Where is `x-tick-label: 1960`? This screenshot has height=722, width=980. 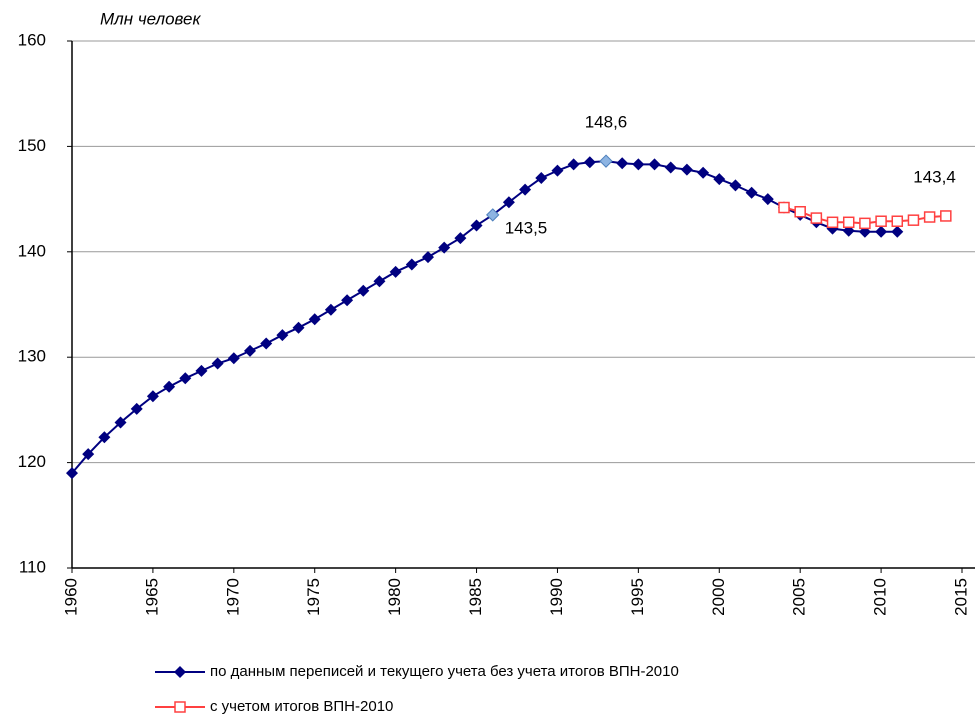 x-tick-label: 1960 is located at coordinates (70, 597).